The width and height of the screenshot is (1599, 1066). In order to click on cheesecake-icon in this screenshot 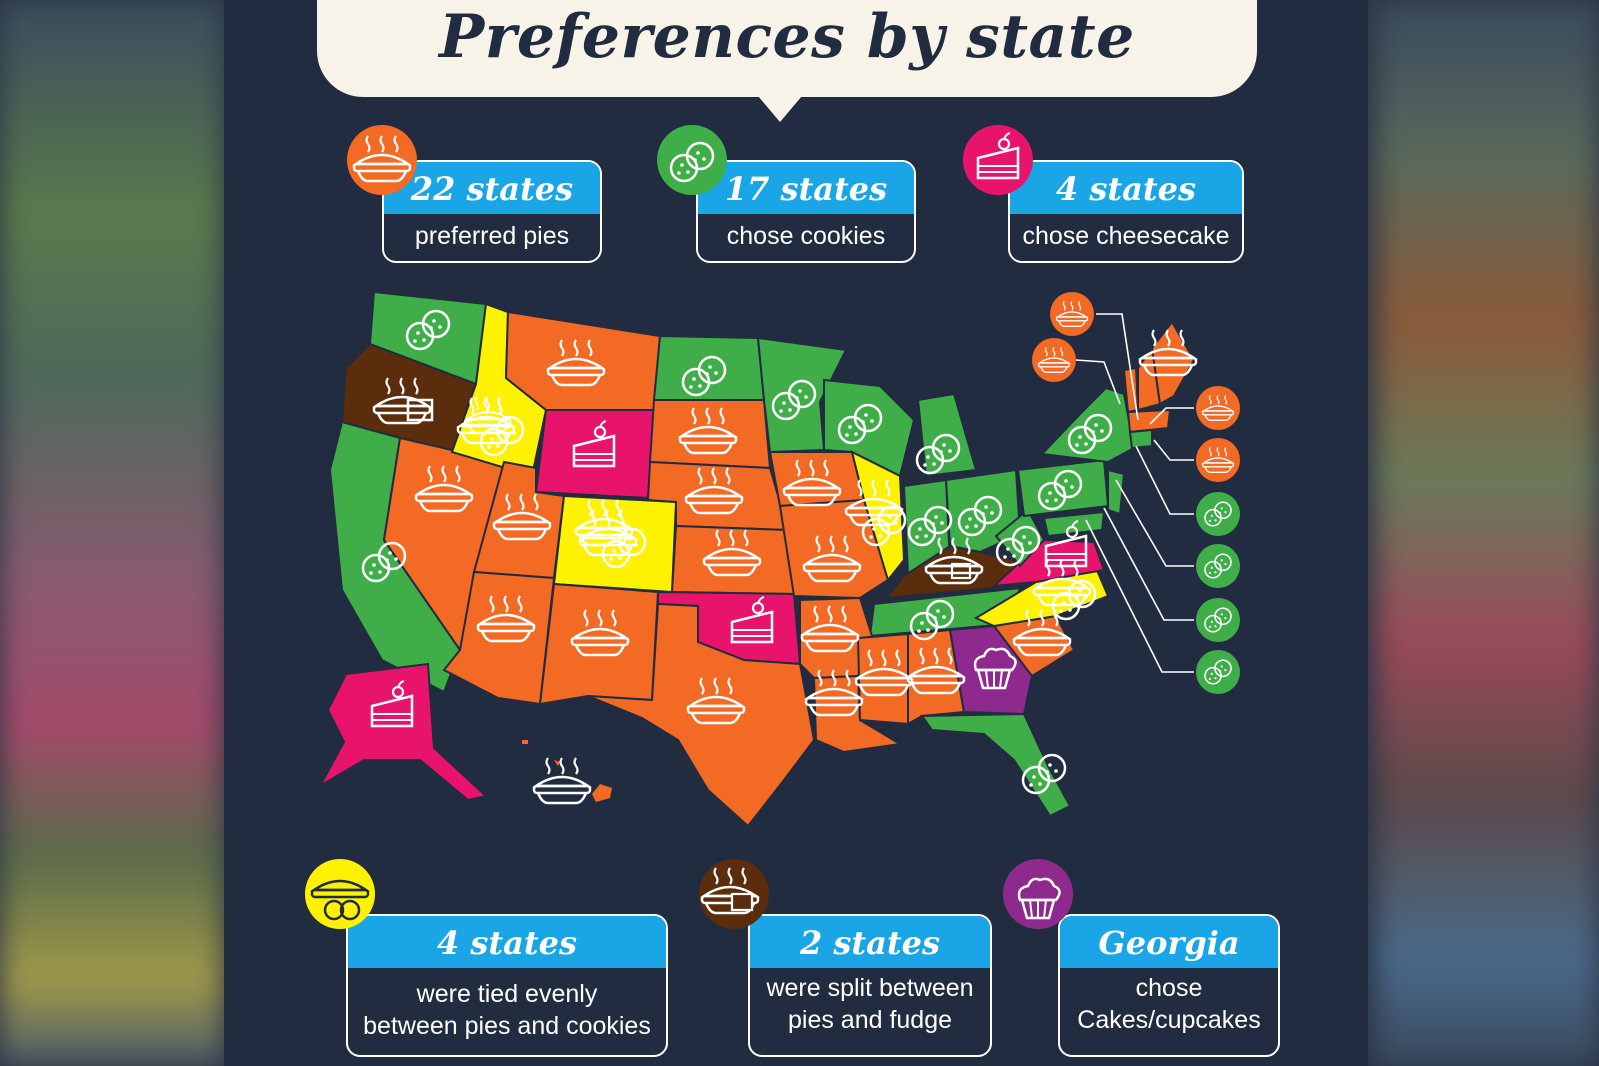, I will do `click(998, 160)`.